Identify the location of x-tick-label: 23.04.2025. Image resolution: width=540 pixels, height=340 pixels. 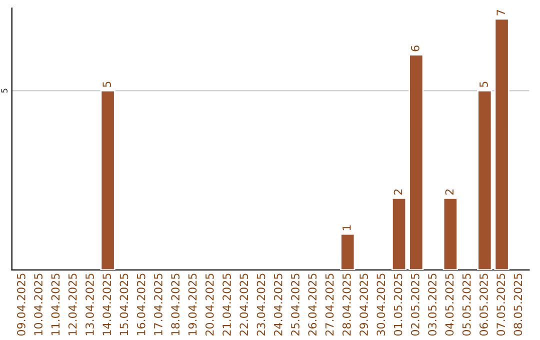
(261, 305).